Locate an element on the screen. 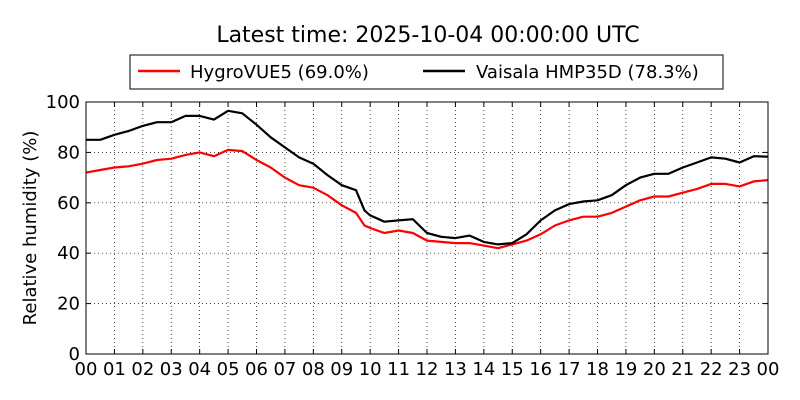 This screenshot has width=800, height=400. x-tick-label: 05 is located at coordinates (228, 369).